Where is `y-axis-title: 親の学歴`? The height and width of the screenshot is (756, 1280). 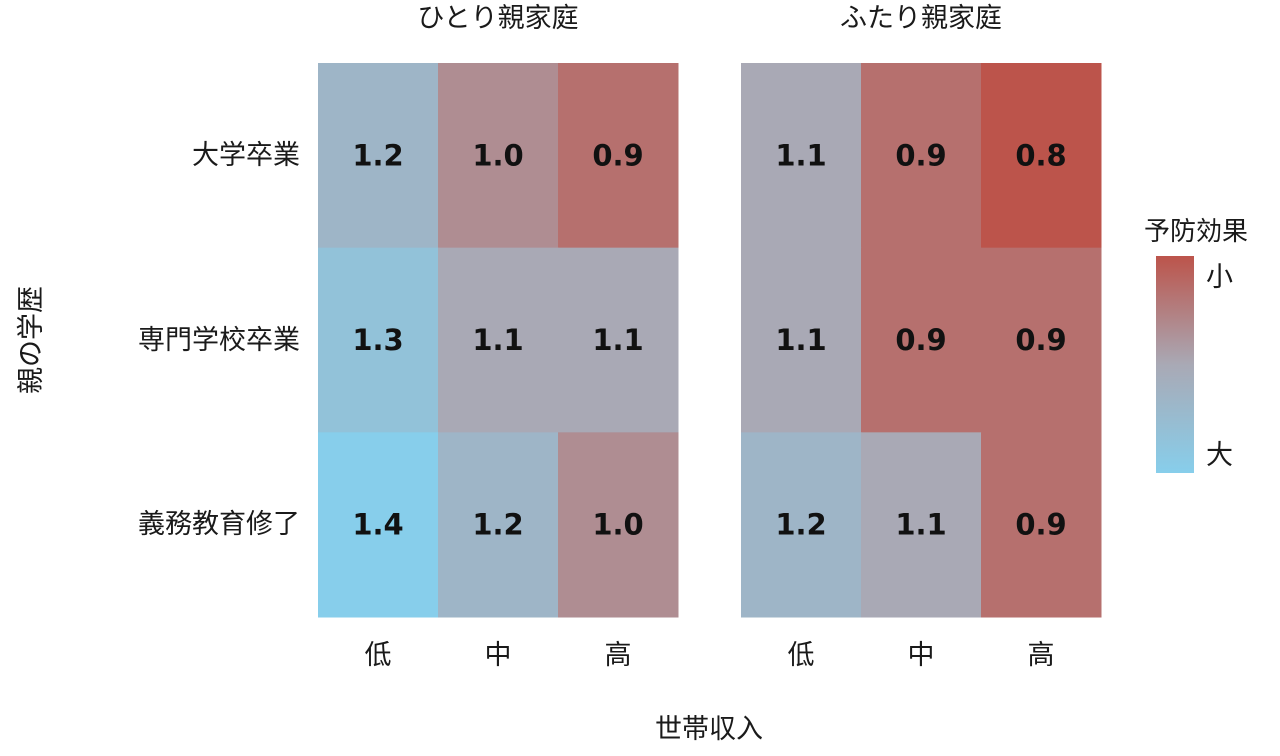 y-axis-title: 親の学歴 is located at coordinates (31, 340).